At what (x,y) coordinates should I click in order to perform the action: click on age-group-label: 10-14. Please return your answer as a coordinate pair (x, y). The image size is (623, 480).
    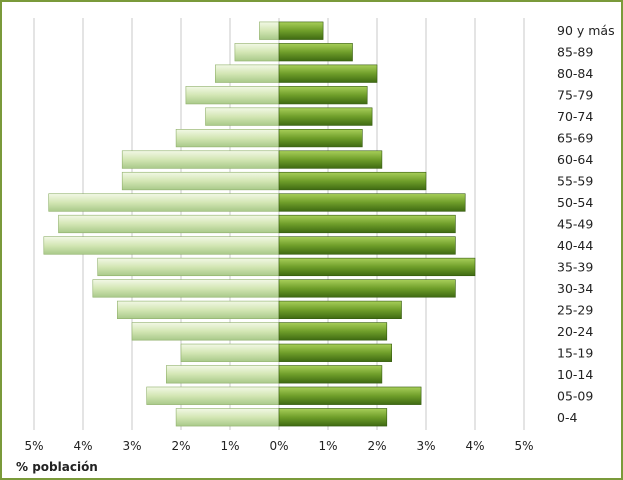
    Looking at the image, I should click on (575, 374).